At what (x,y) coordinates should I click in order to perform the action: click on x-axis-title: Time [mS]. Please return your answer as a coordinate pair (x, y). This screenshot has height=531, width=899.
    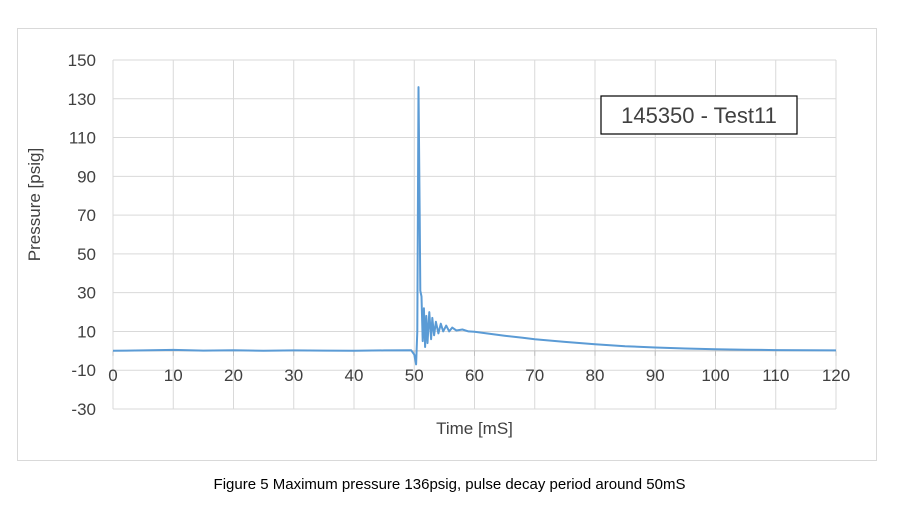
    Looking at the image, I should click on (474, 428).